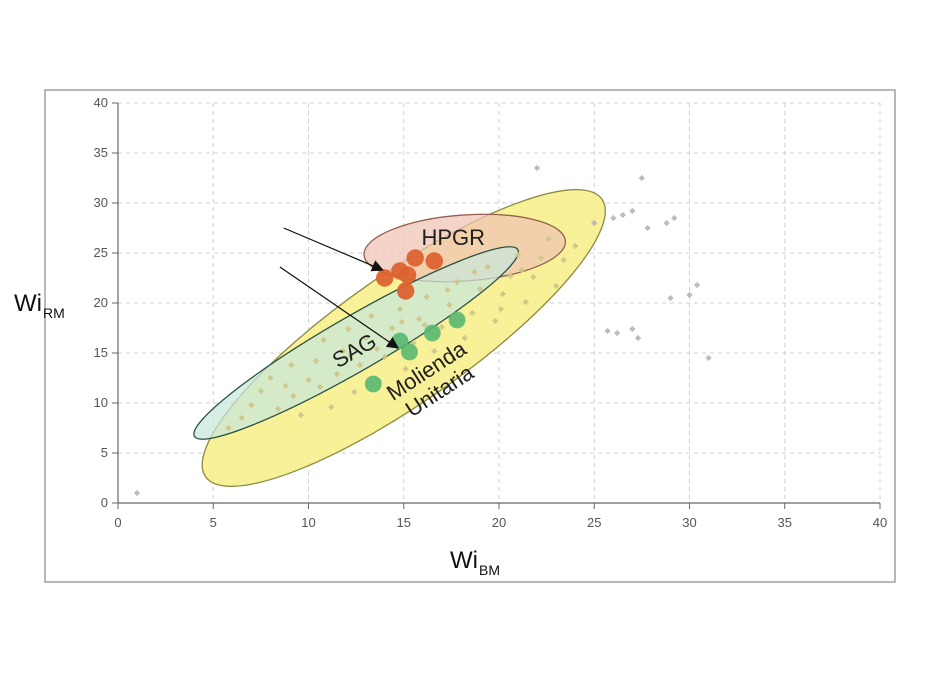  What do you see at coordinates (785, 522) in the screenshot?
I see `x-tick-label: 35` at bounding box center [785, 522].